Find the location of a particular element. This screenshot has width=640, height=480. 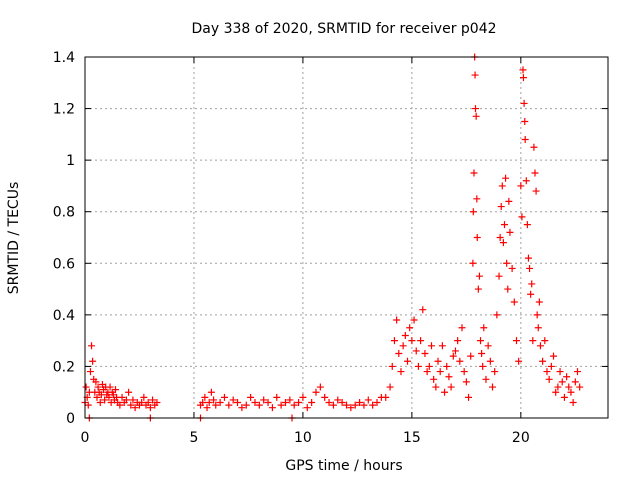

x-tick-label: 5 is located at coordinates (193, 438).